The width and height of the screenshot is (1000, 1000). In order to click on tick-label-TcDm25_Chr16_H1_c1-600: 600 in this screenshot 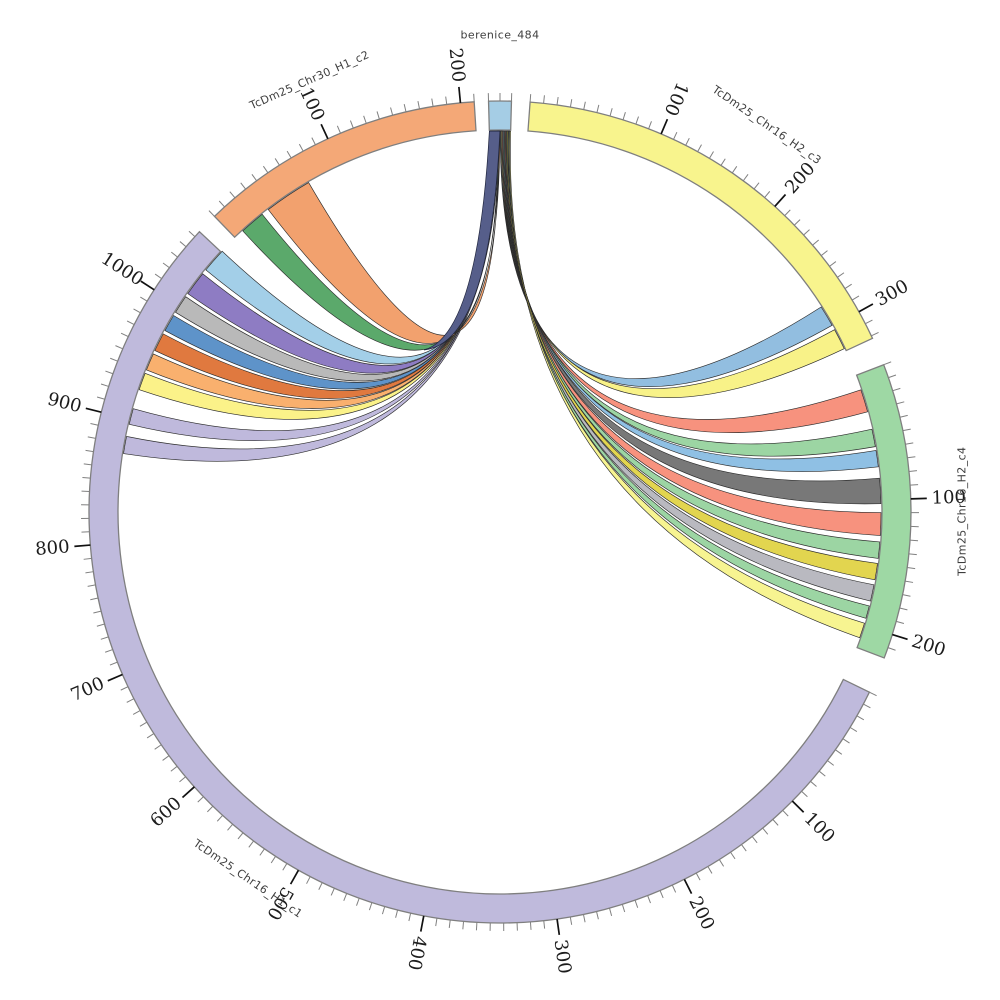, I will do `click(166, 812)`.